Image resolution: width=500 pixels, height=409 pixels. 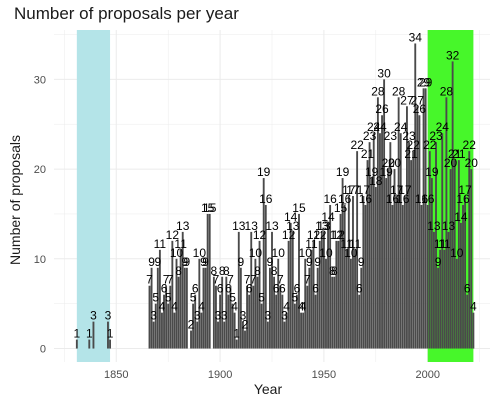 What do you see at coordinates (294, 326) in the screenshot?
I see `bar-1936` at bounding box center [294, 326].